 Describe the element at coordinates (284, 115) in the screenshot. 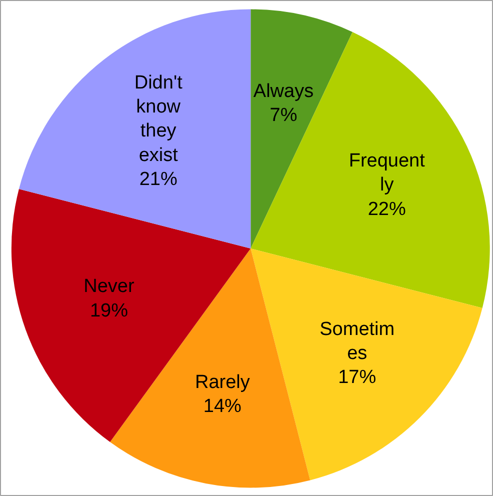

I see `data-label: 7%` at that location.